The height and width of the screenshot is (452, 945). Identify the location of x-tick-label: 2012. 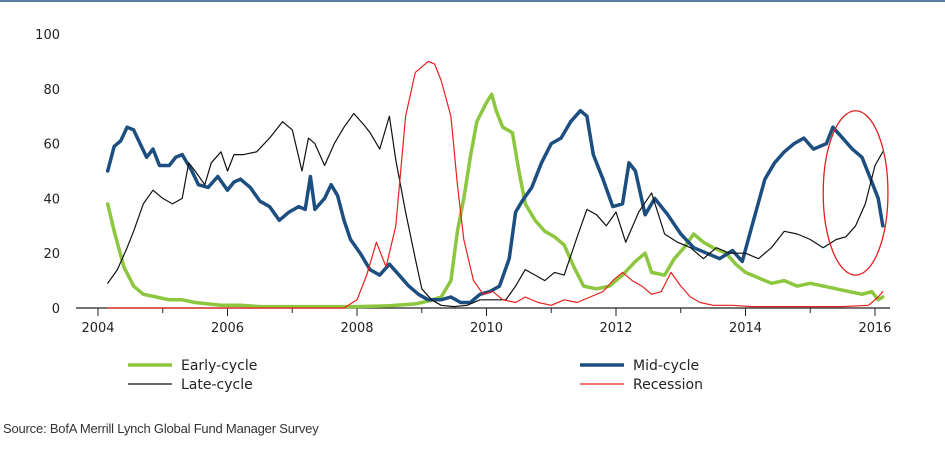
(615, 328).